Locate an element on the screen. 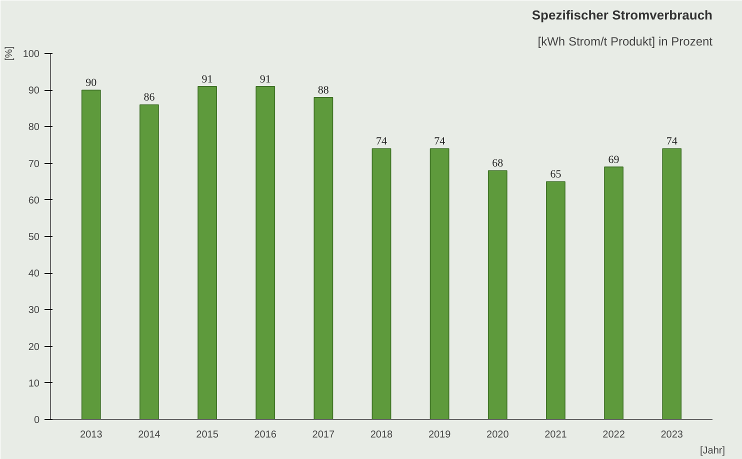  x-tick-label: 2013 is located at coordinates (91, 435).